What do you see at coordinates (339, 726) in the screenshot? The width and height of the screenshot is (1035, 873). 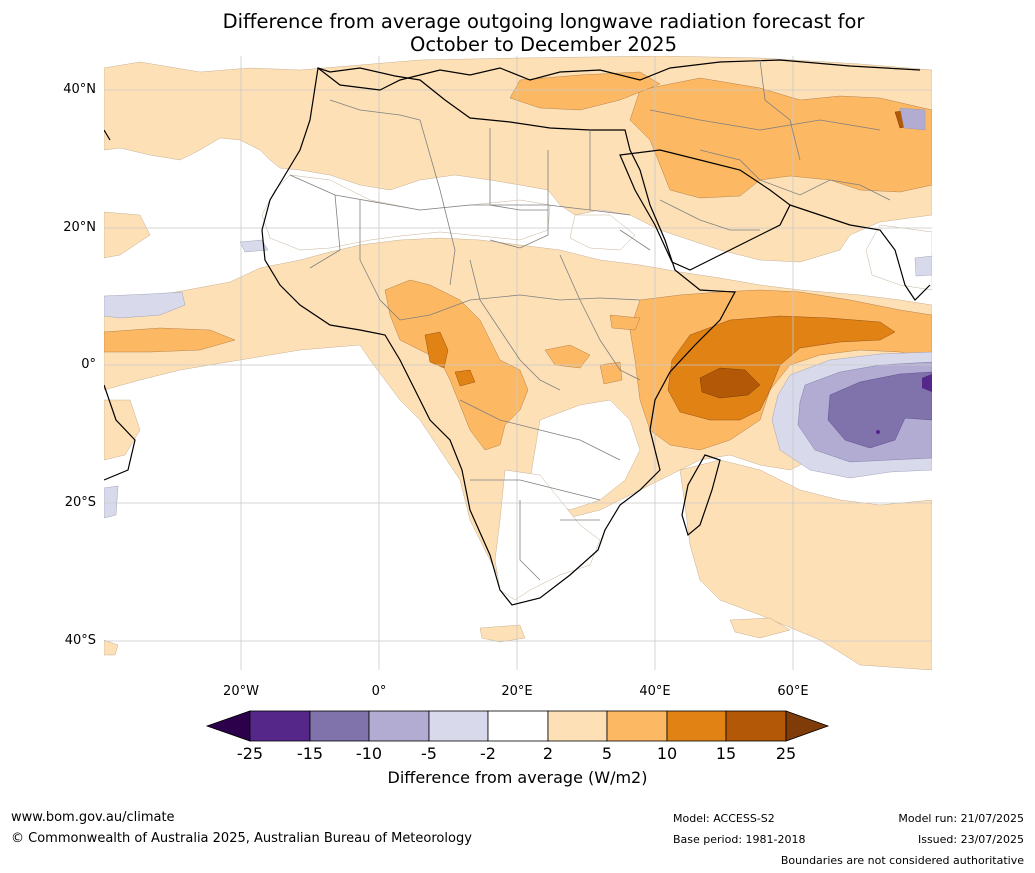 I see `colorbar-segment-minus15` at bounding box center [339, 726].